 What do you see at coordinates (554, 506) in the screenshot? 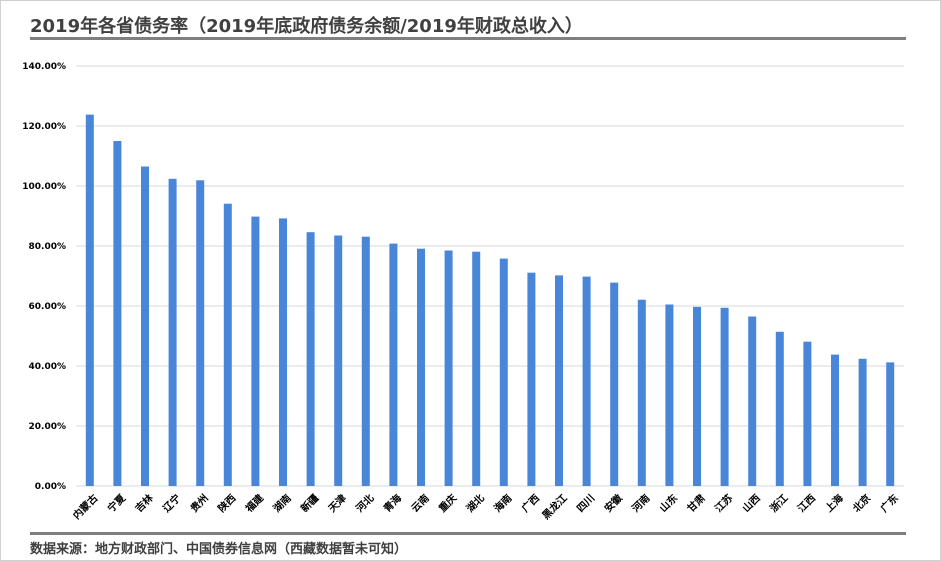
I see `x-tick-label: 黑龙江` at bounding box center [554, 506].